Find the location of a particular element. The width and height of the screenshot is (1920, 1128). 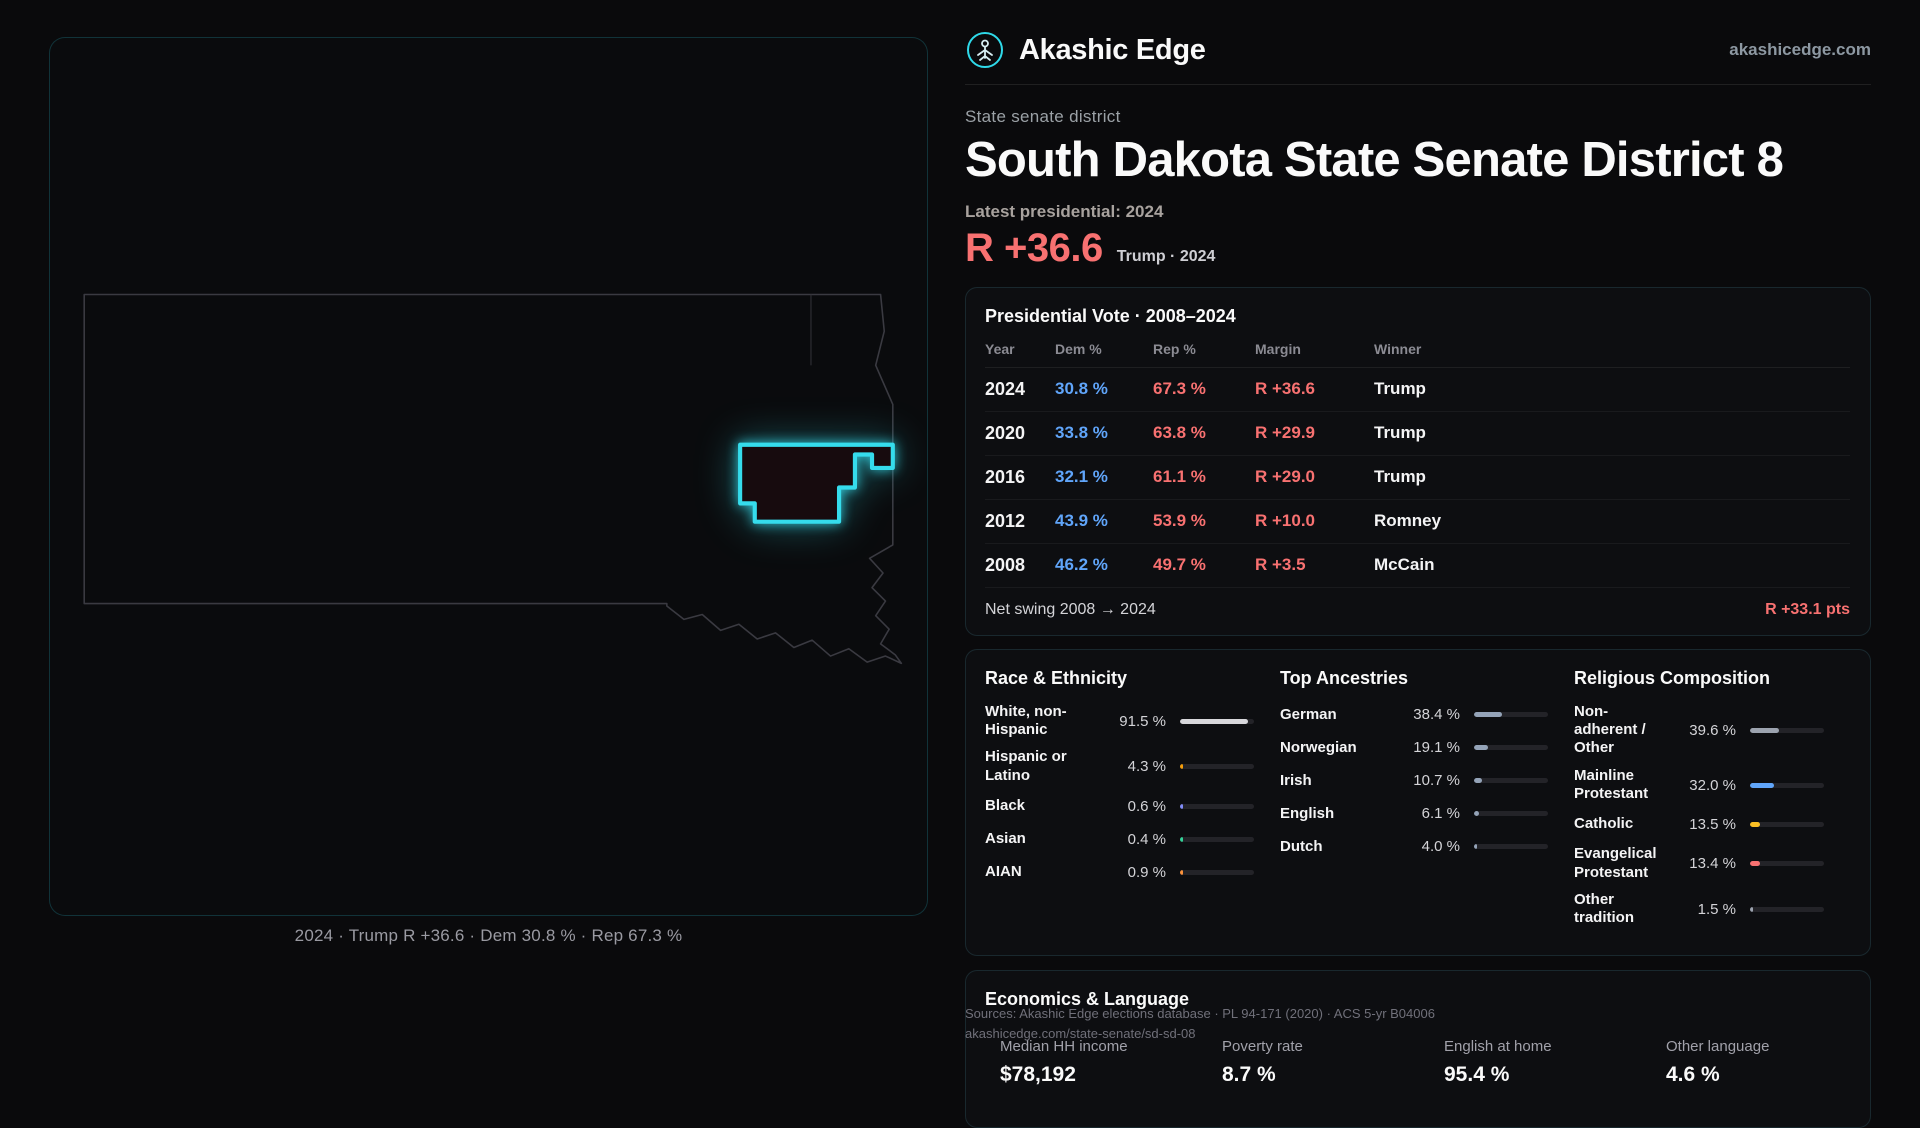

stat-row: Catholic 13.5 % is located at coordinates (1699, 824).